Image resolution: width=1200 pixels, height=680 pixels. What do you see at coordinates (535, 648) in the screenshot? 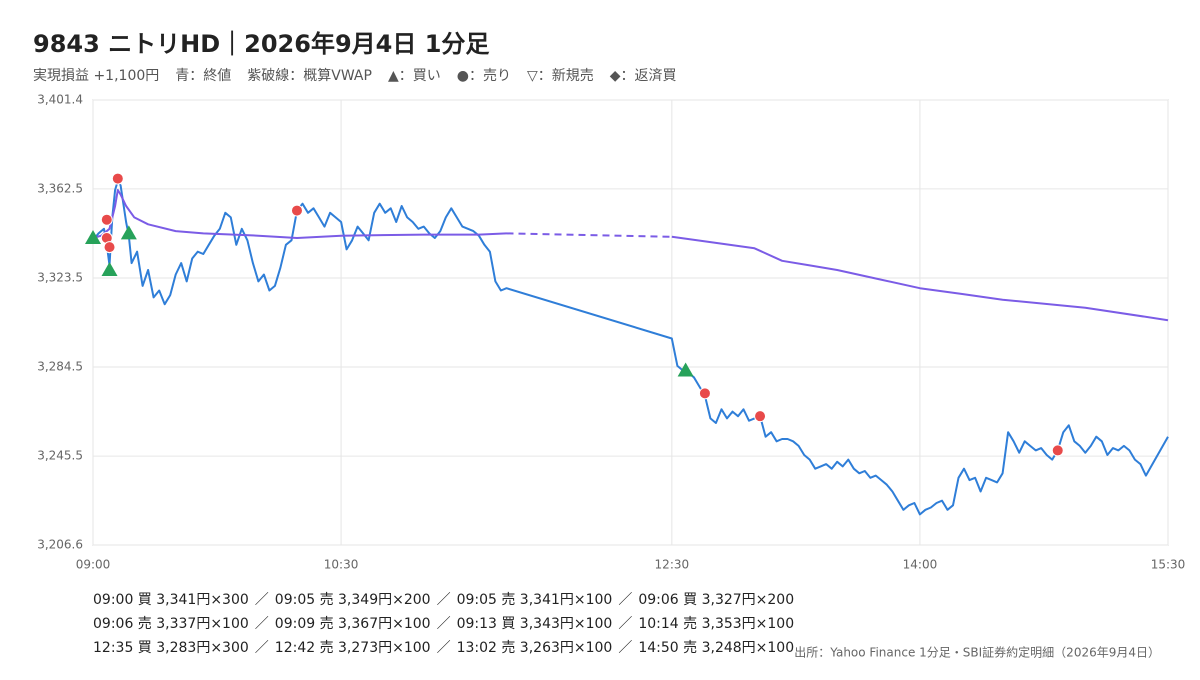
I see `trade-entry: 13:02 売 3,263円×100` at bounding box center [535, 648].